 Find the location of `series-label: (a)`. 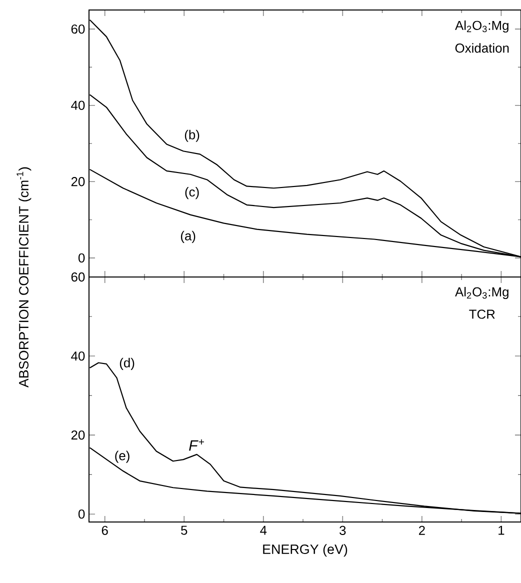

series-label: (a) is located at coordinates (188, 236).